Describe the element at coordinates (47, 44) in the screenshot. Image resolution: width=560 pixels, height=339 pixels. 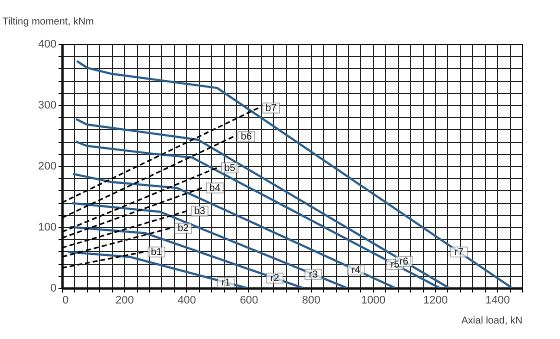
I see `y-tick-label: 400` at that location.